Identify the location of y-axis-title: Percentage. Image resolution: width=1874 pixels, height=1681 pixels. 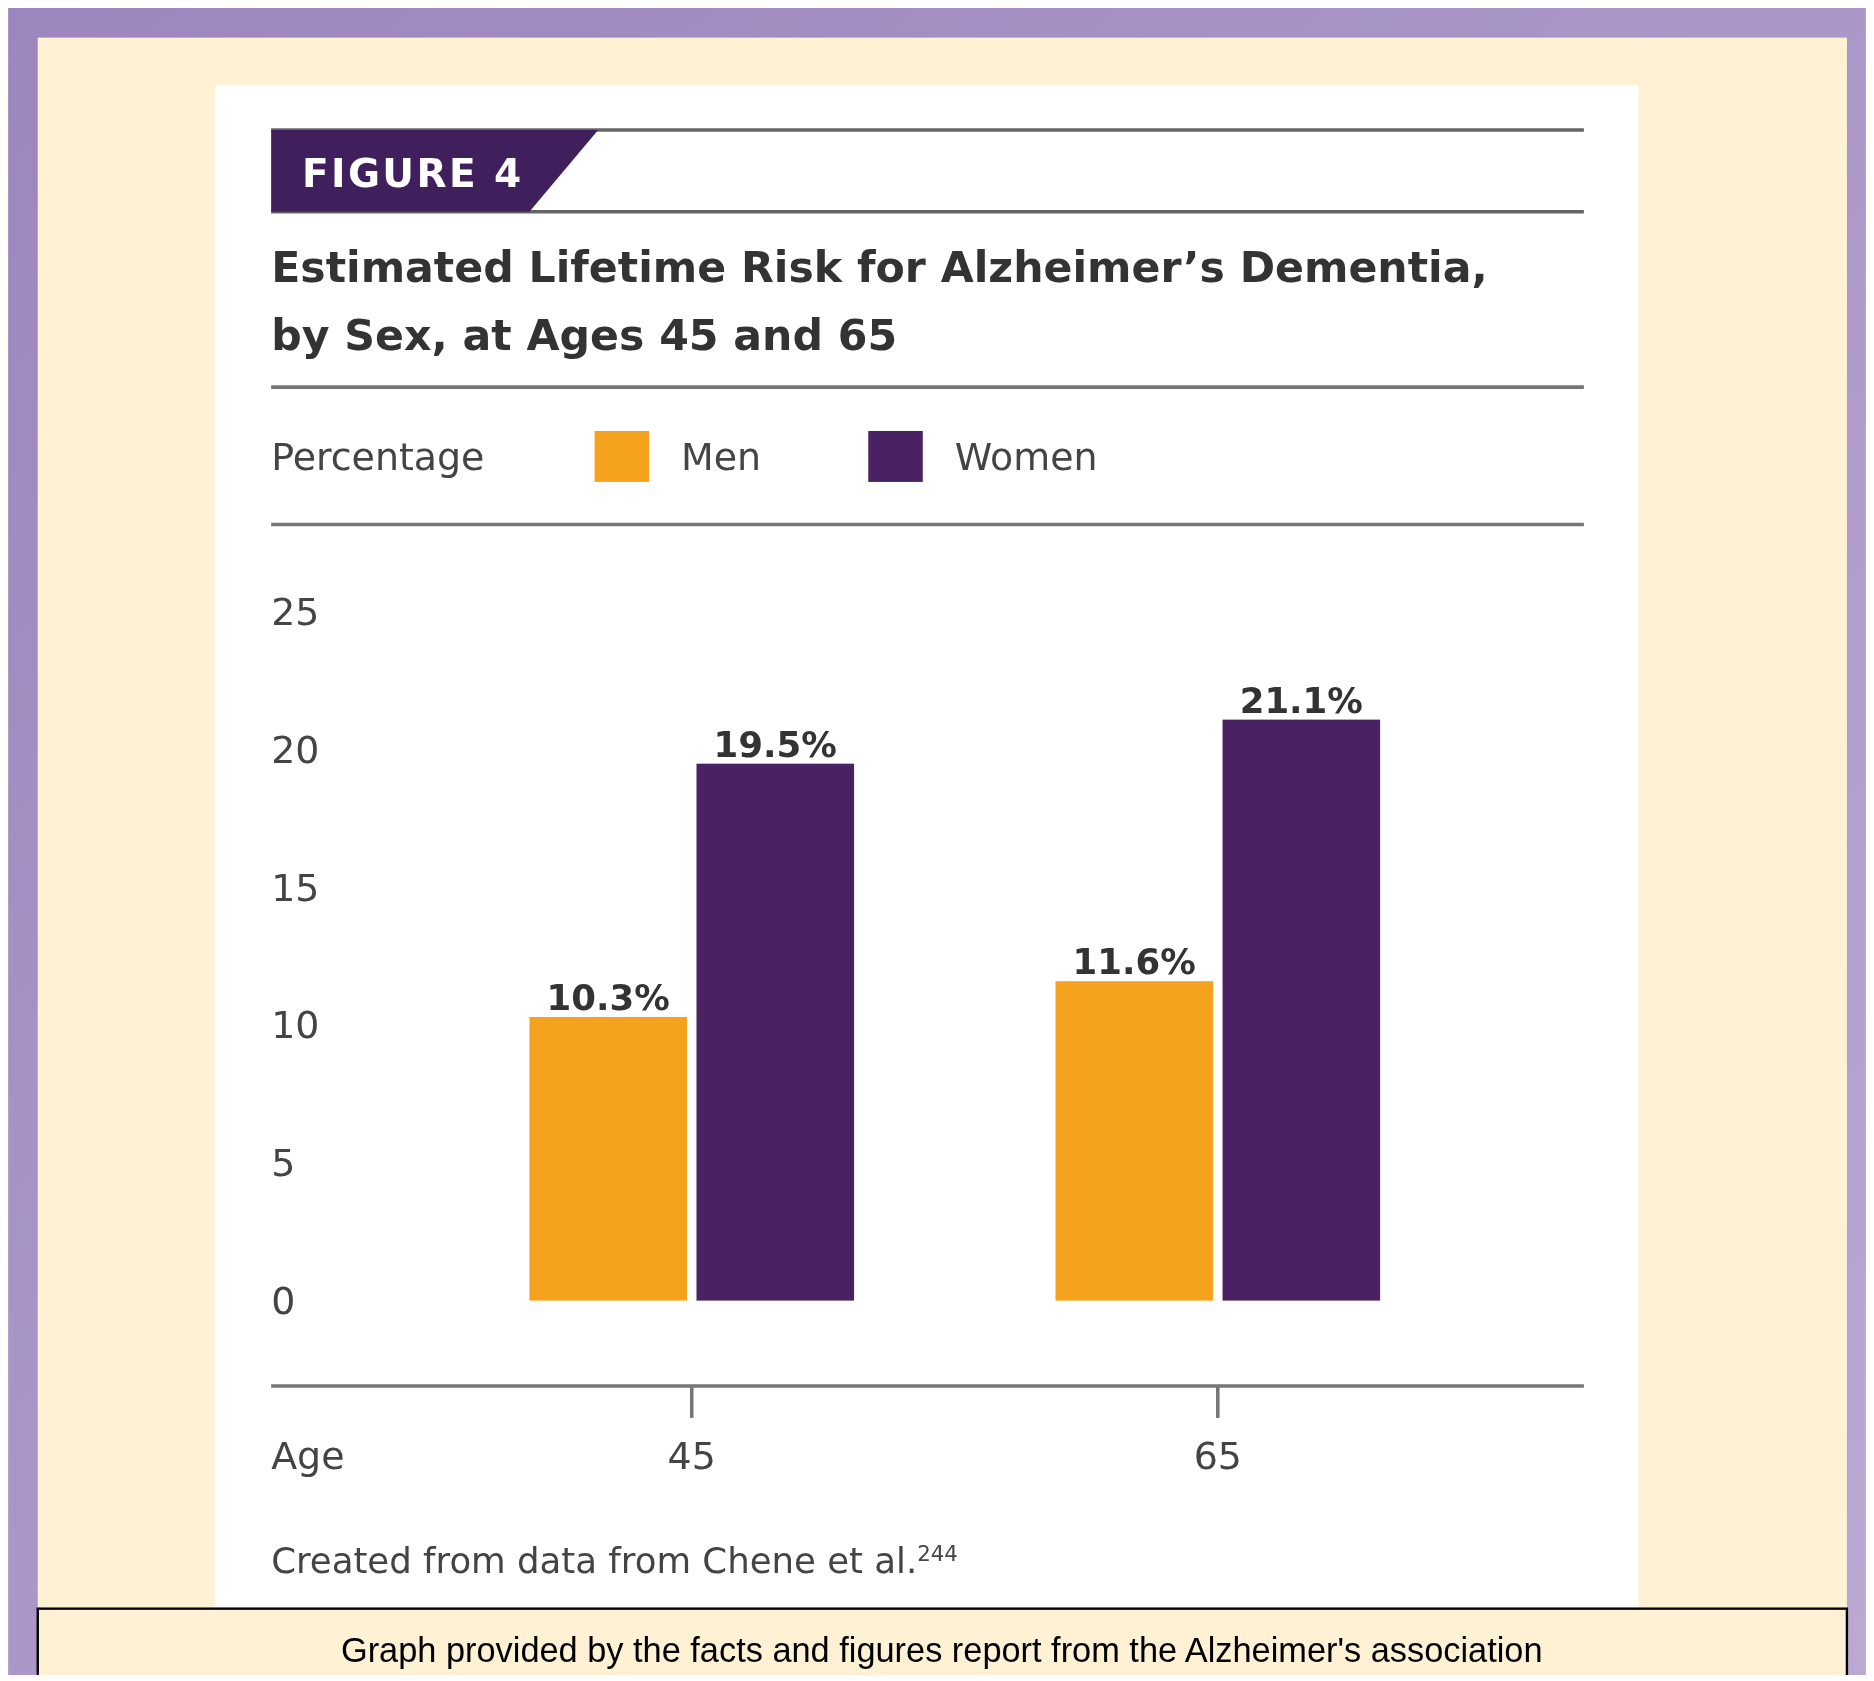
(378, 457).